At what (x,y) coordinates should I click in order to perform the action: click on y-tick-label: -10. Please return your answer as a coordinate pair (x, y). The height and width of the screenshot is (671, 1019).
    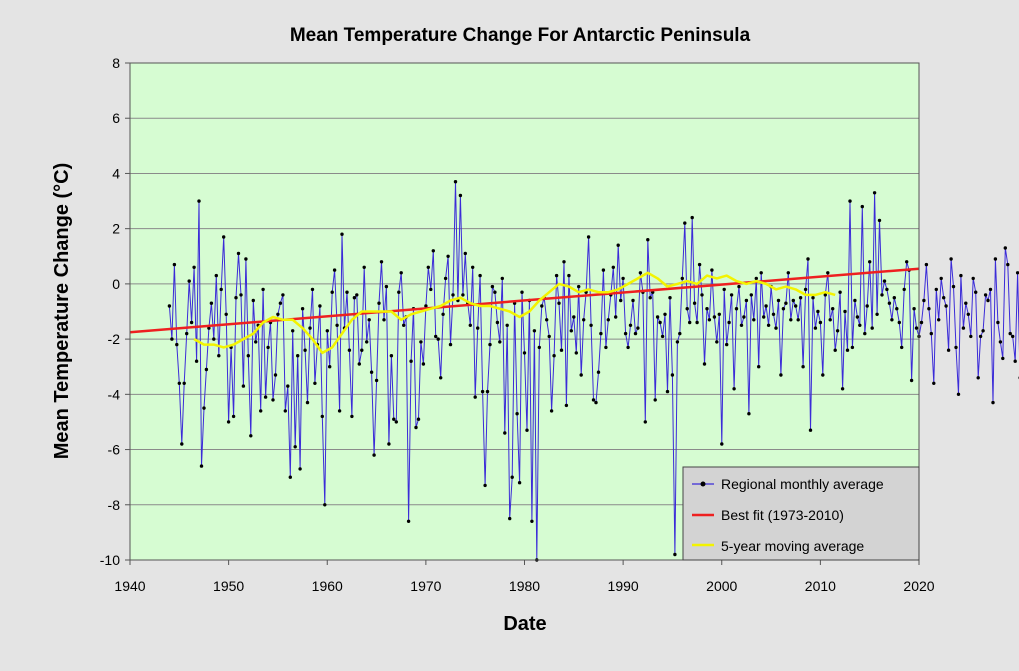
    Looking at the image, I should click on (110, 560).